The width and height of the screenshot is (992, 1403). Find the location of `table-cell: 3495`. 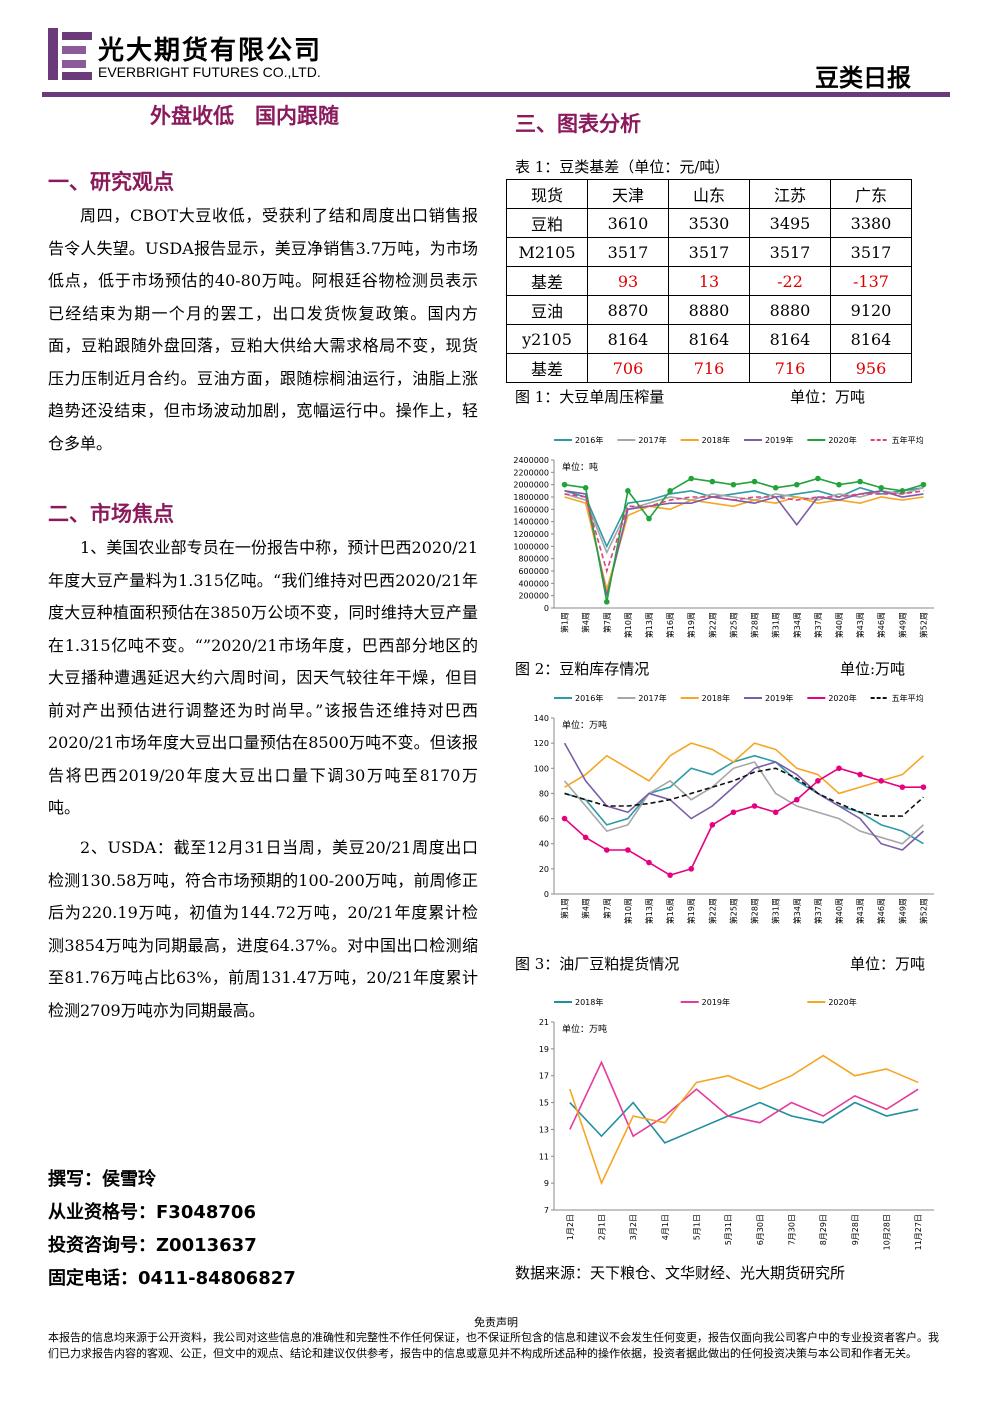

table-cell: 3495 is located at coordinates (790, 223).